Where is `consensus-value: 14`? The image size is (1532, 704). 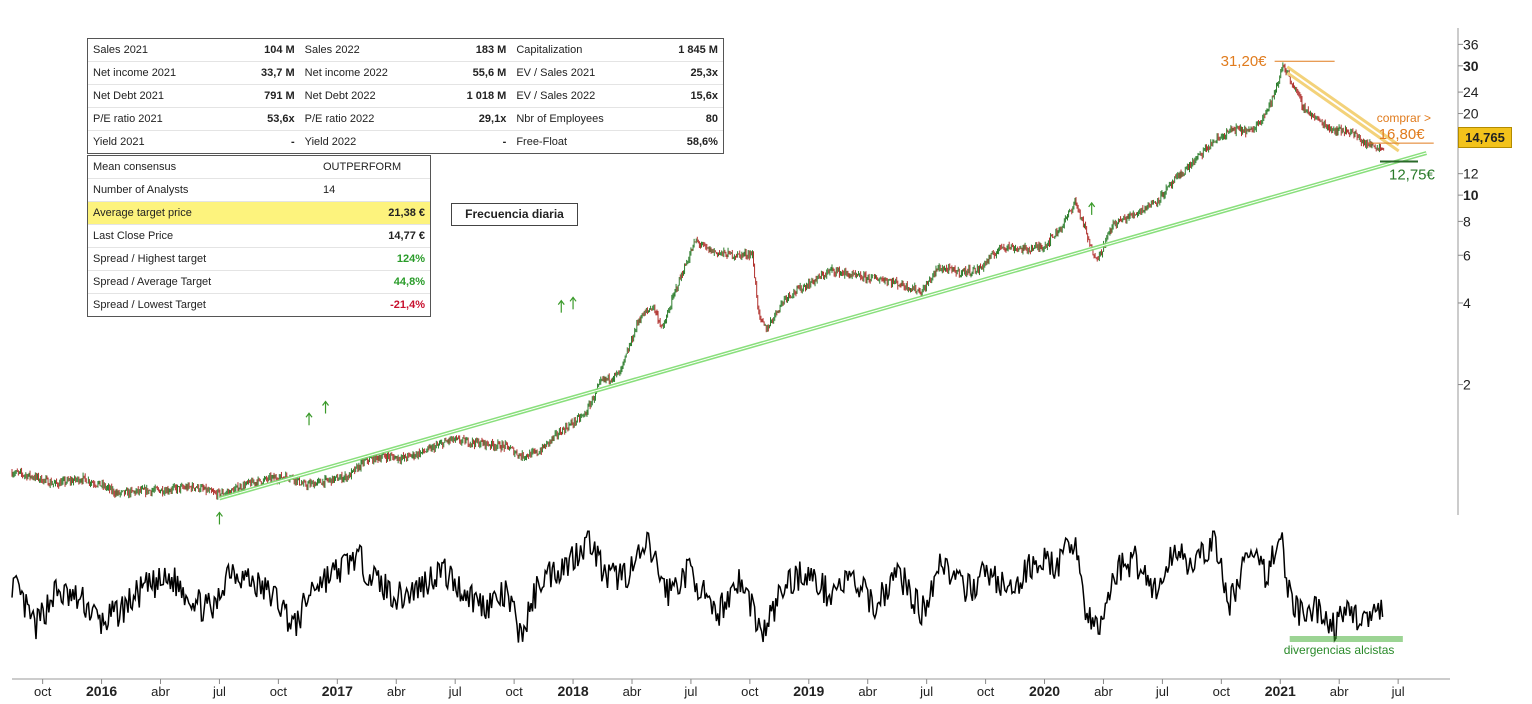 consensus-value: 14 is located at coordinates (329, 190).